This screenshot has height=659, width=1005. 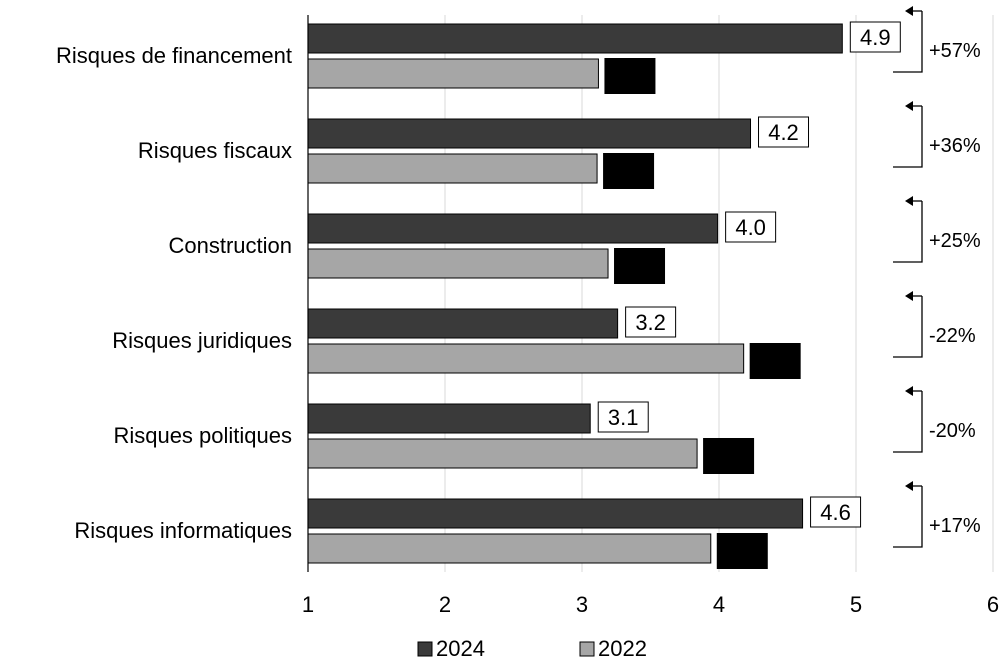 What do you see at coordinates (955, 146) in the screenshot?
I see `change-label: +36%` at bounding box center [955, 146].